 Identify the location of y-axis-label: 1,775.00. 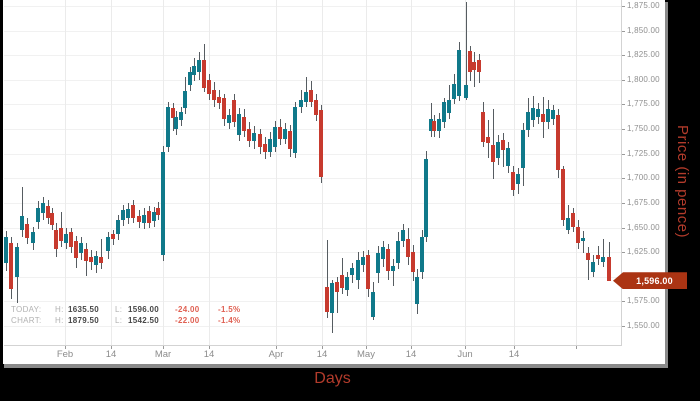
(643, 104).